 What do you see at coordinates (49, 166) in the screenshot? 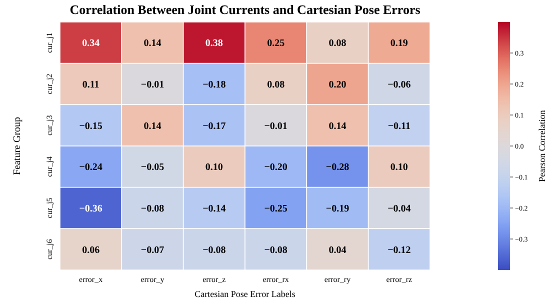
I see `y-tick-label: cur_j4` at bounding box center [49, 166].